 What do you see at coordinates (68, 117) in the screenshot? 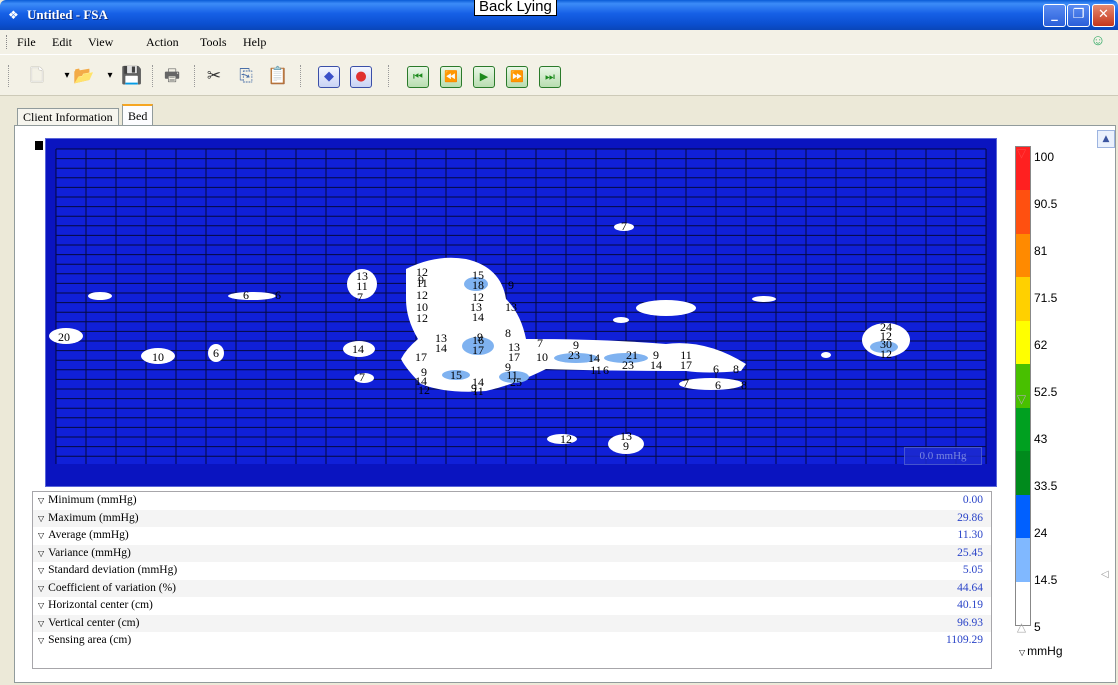
I see `tab-client-information: Client Information` at bounding box center [68, 117].